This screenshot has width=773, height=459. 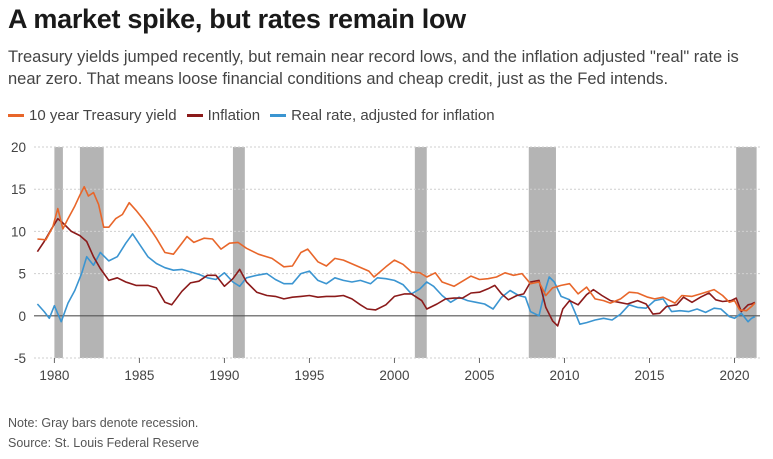 I want to click on x-tick-label: 2005, so click(x=479, y=375).